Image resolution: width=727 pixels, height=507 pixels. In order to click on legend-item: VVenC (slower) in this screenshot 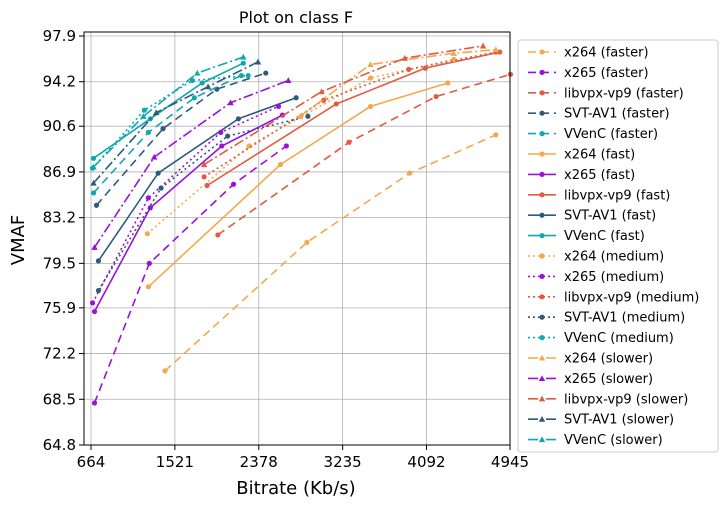, I will do `click(595, 440)`.